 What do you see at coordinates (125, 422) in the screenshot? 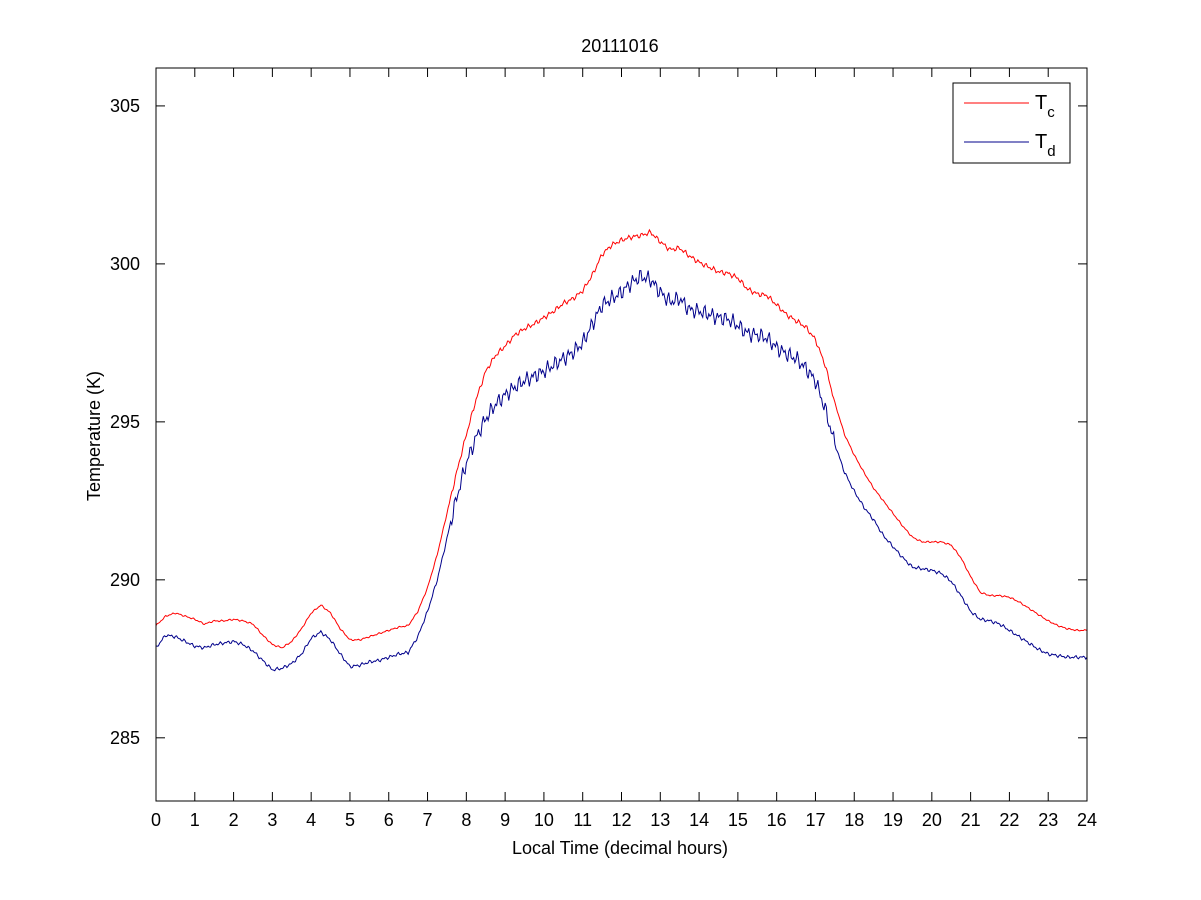
I see `y-tick-label: 295` at bounding box center [125, 422].